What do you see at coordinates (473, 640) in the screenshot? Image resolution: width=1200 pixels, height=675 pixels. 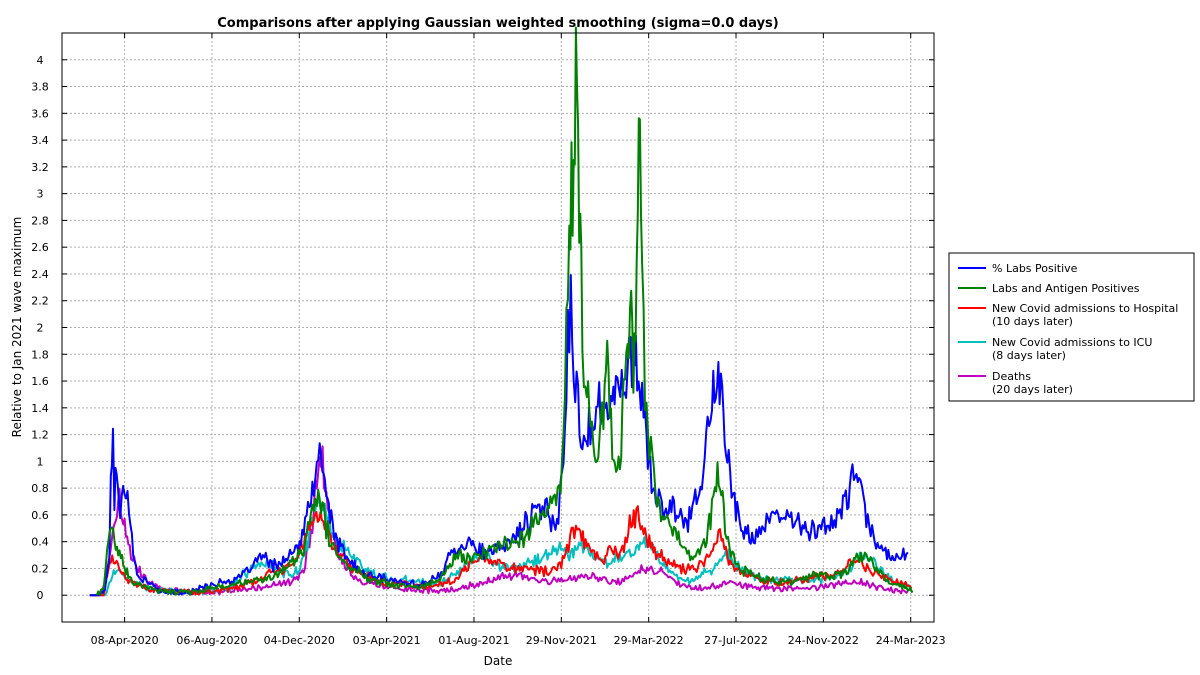 I see `x-tick-label: 01-Aug-2021` at bounding box center [473, 640].